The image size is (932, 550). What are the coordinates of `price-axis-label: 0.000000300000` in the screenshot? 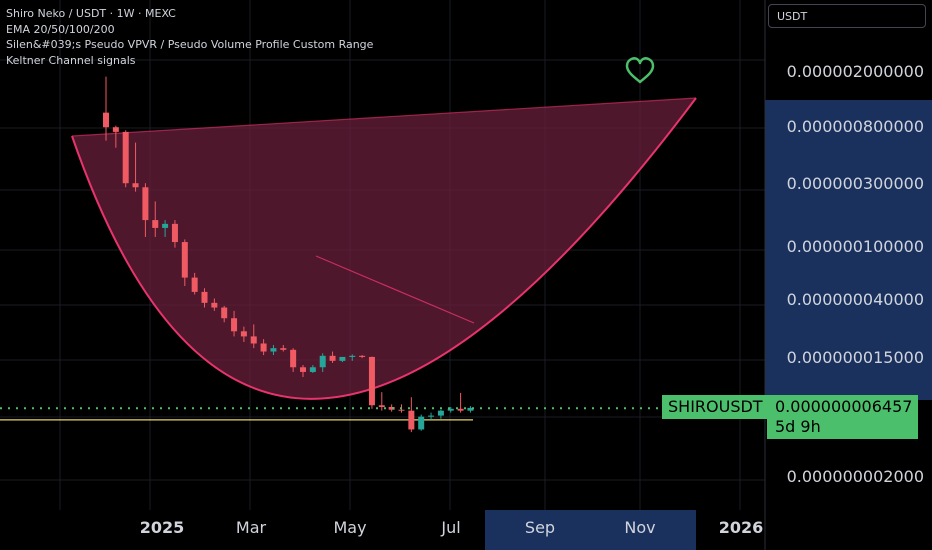 It's located at (855, 183).